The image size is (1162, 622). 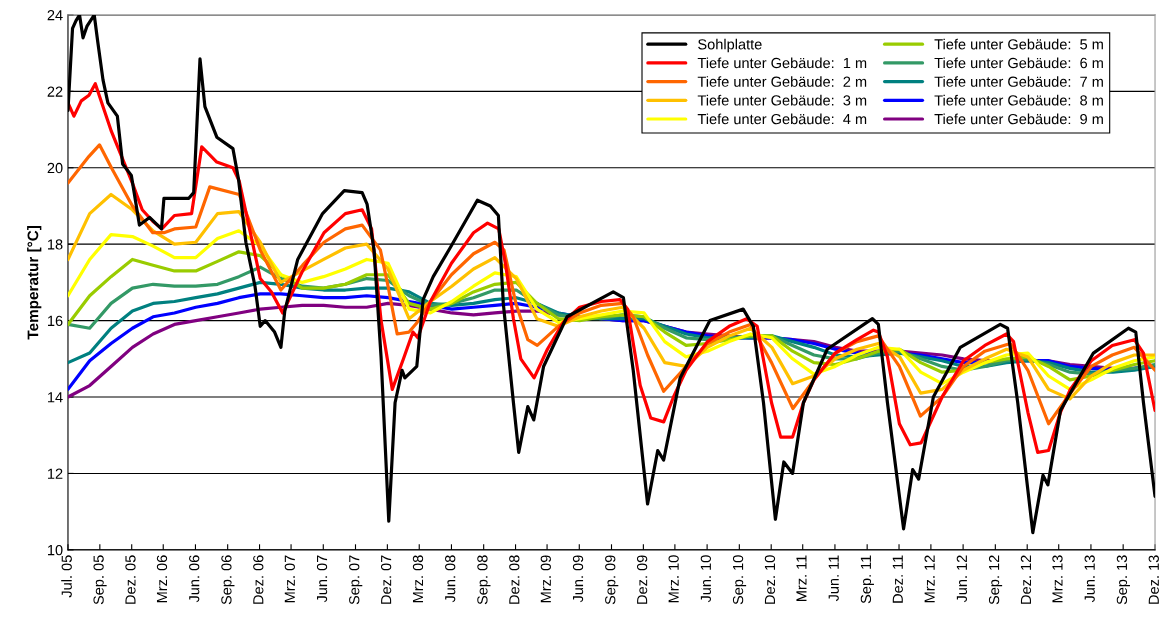 I want to click on x-tick-label: Dez. 08, so click(x=514, y=579).